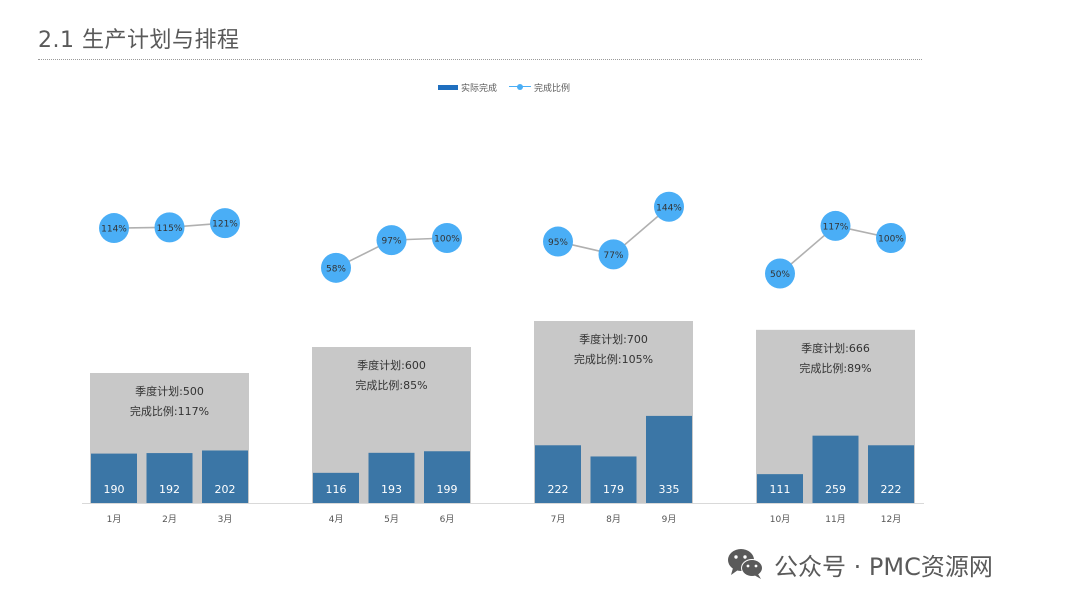 Image resolution: width=1080 pixels, height=607 pixels. Describe the element at coordinates (448, 87) in the screenshot. I see `legend-bar-swatch` at that location.